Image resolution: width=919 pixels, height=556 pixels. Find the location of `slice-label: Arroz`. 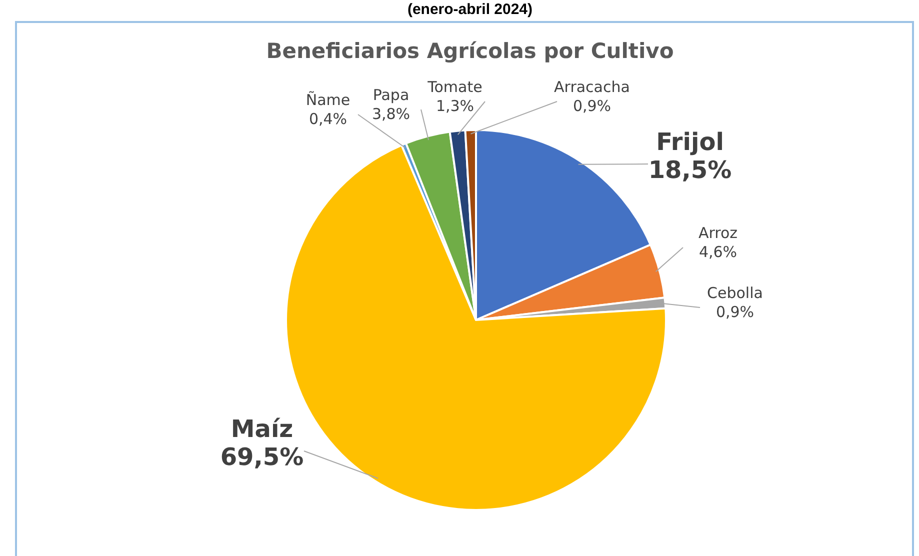

slice-label: Arroz is located at coordinates (718, 233).